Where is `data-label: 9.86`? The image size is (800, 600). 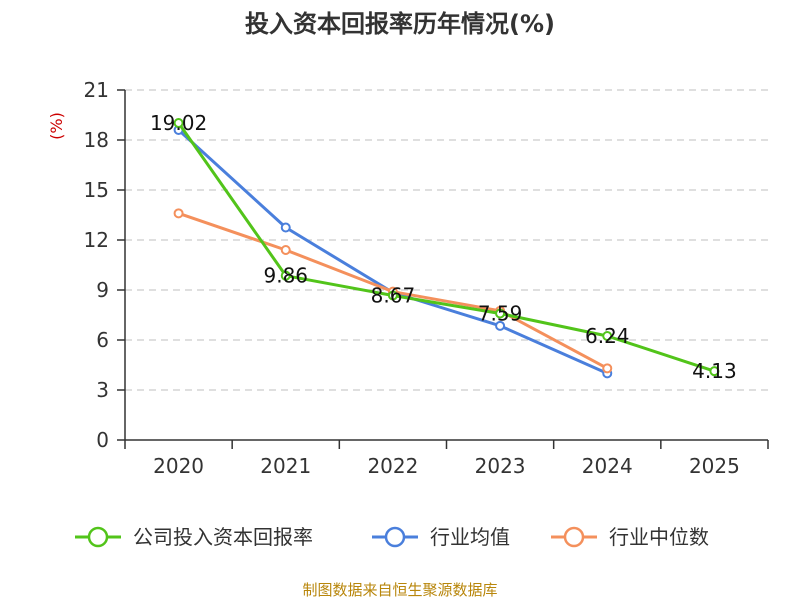 data-label: 9.86 is located at coordinates (285, 276).